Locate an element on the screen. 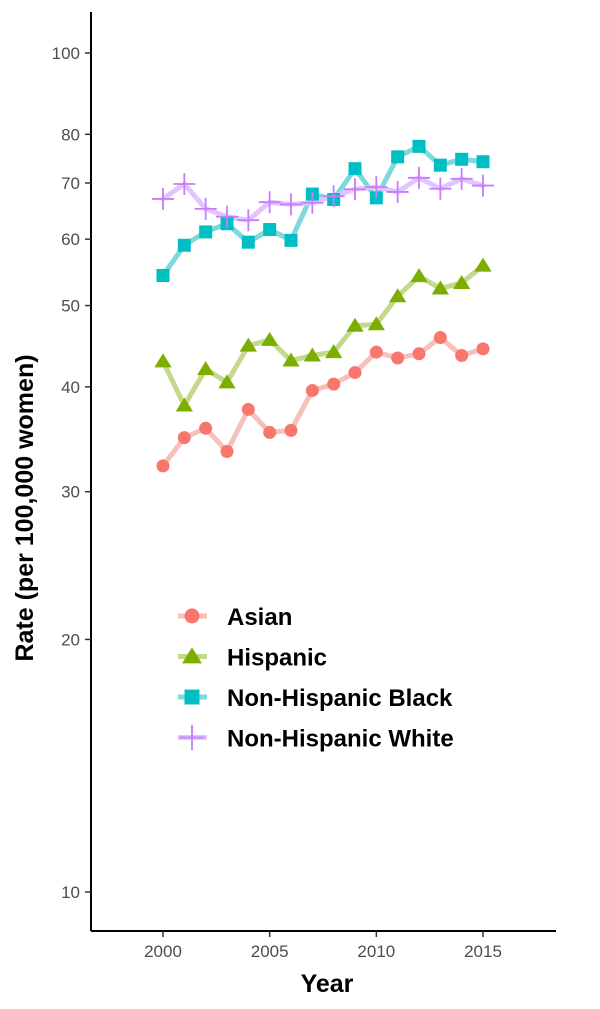 The height and width of the screenshot is (1009, 600). y-tick-label: 100 is located at coordinates (66, 53).